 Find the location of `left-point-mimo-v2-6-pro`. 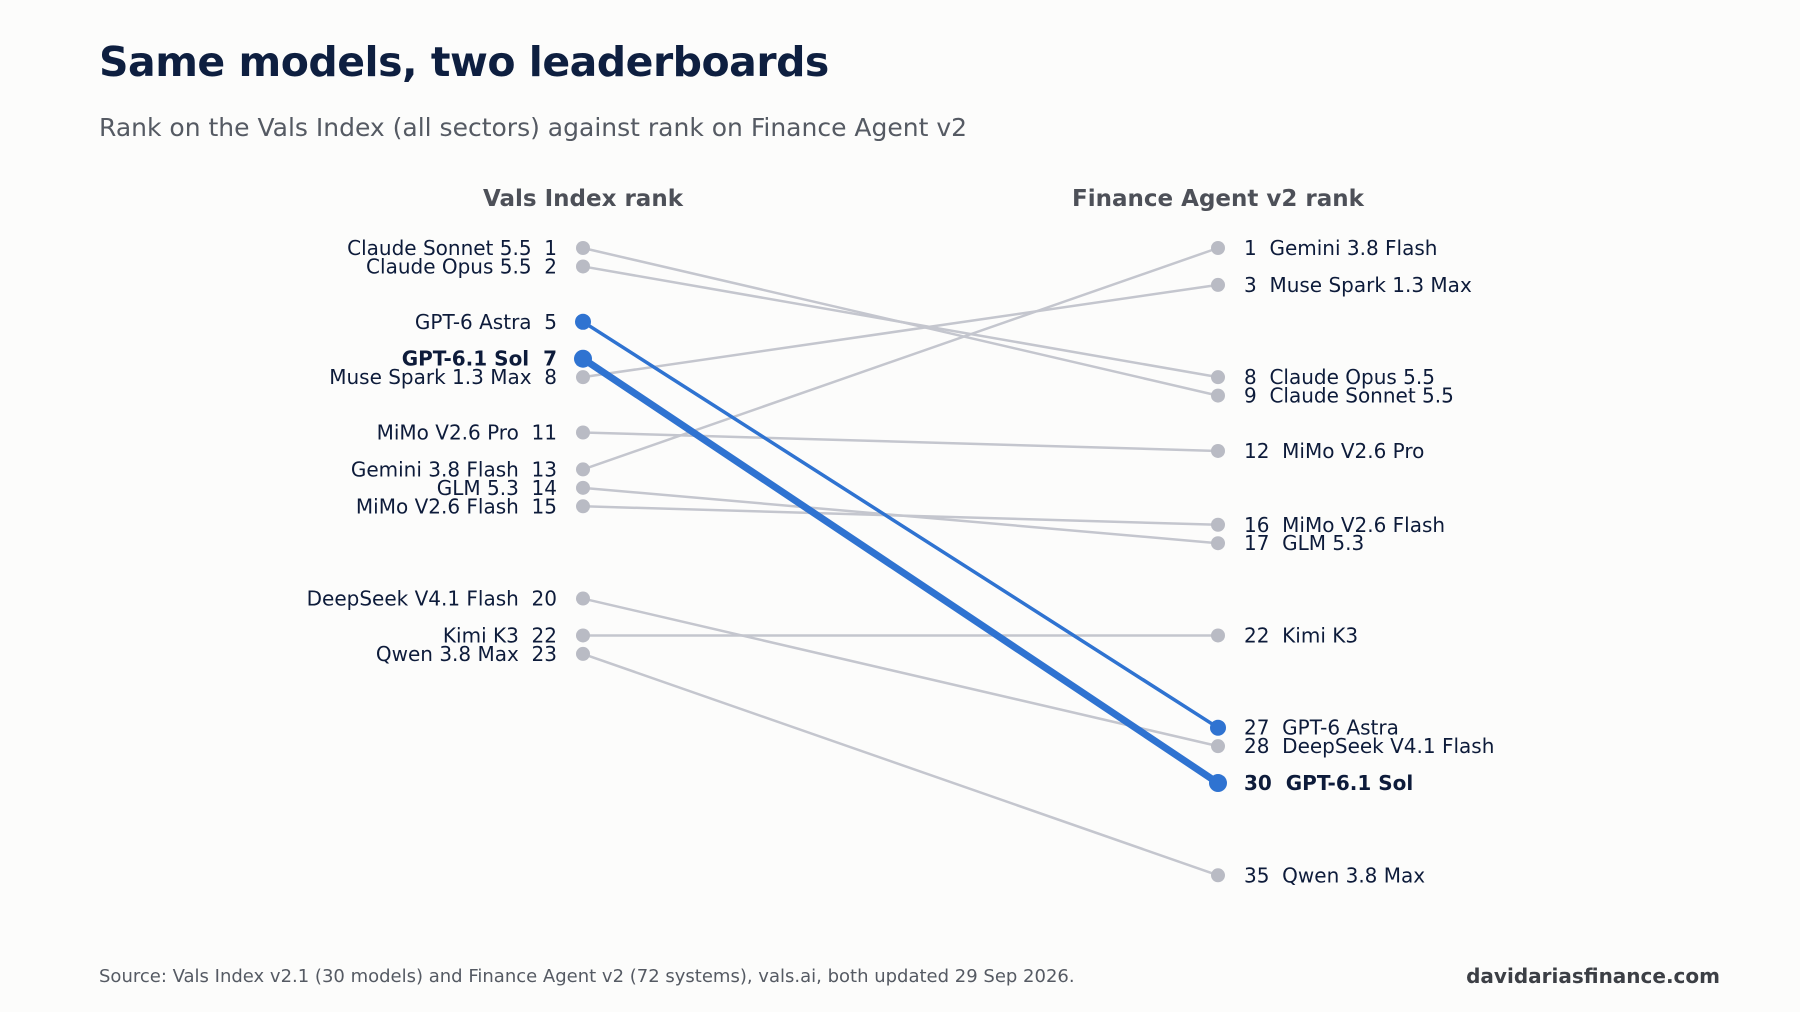

left-point-mimo-v2-6-pro is located at coordinates (583, 432).